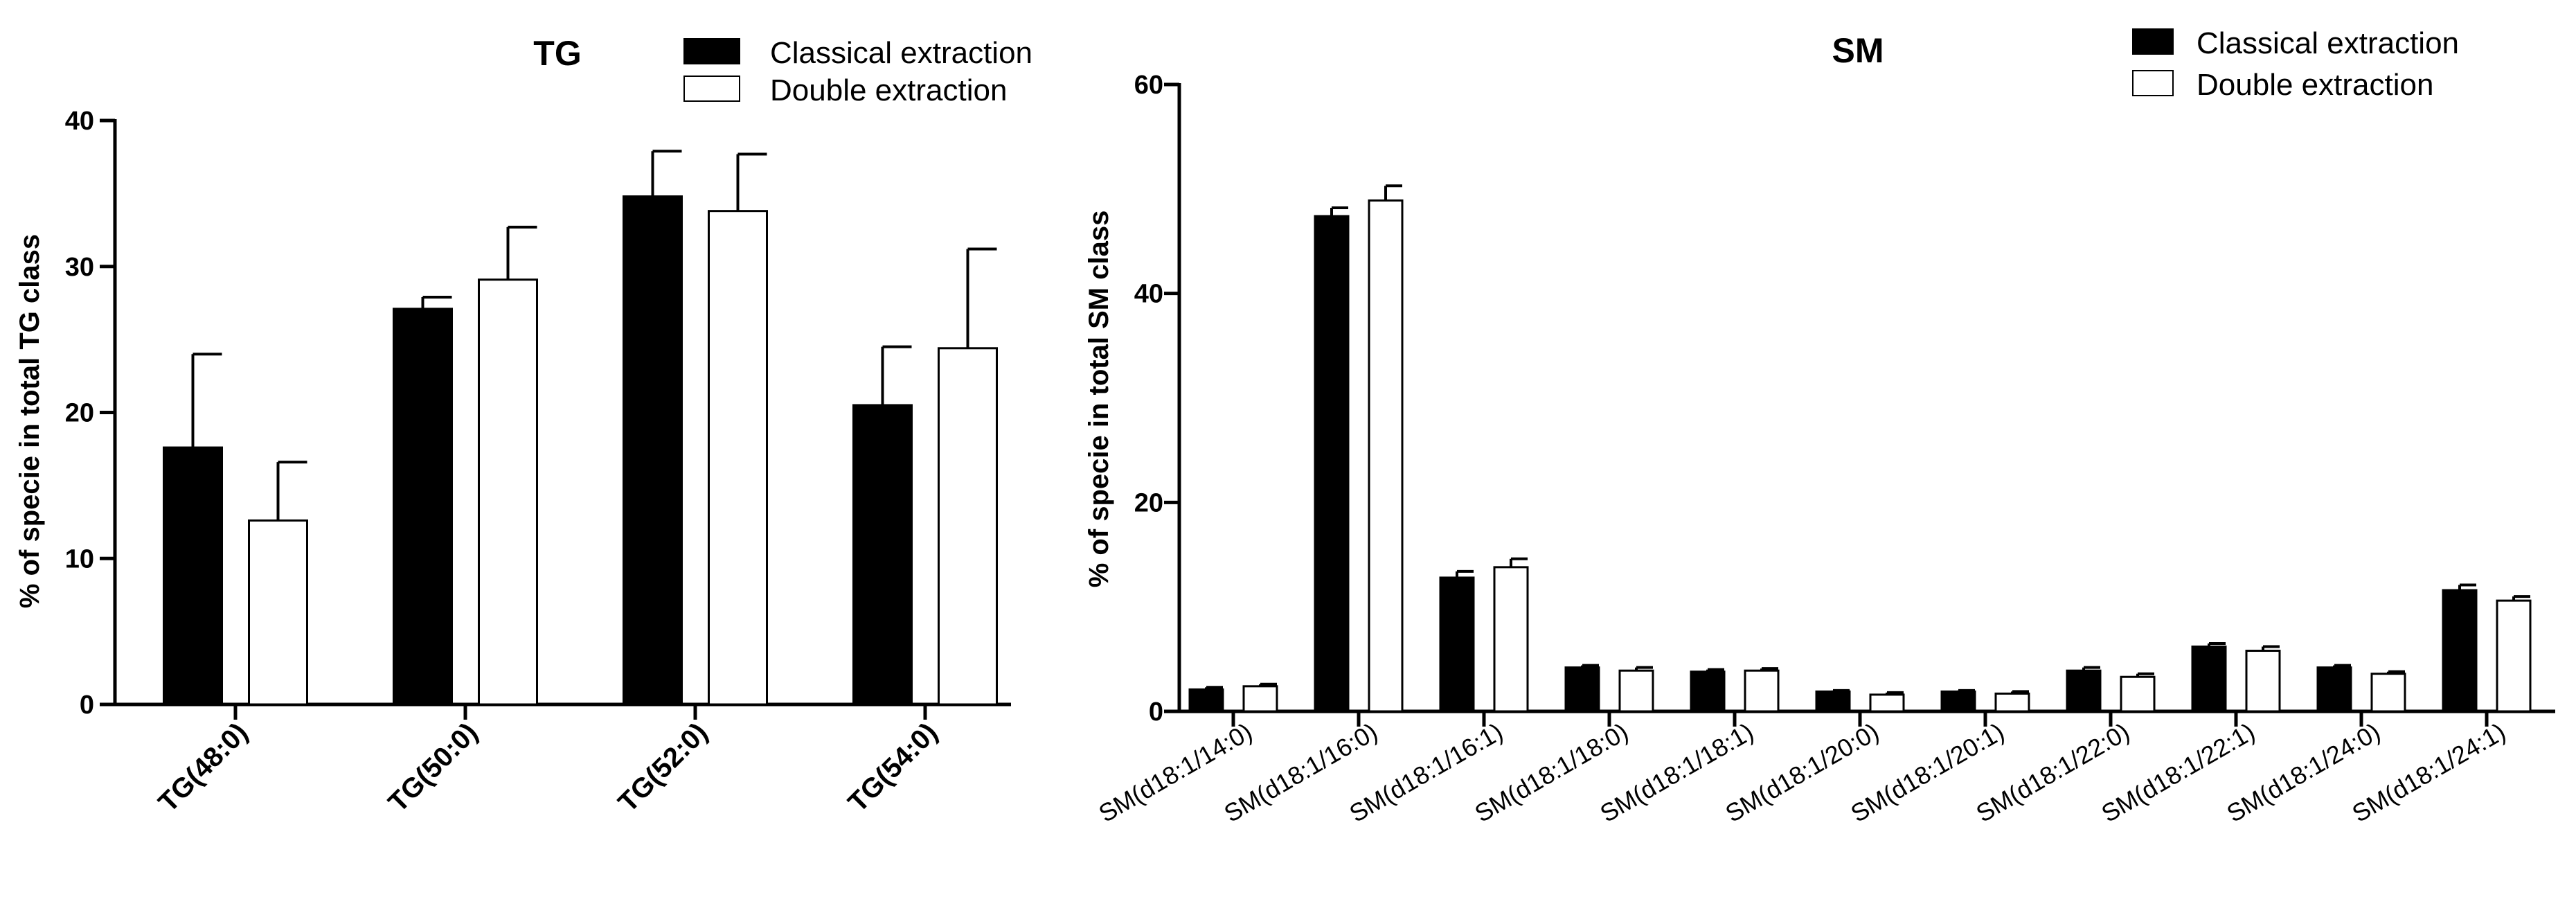 Image resolution: width=2576 pixels, height=897 pixels. What do you see at coordinates (857, 71) in the screenshot?
I see `tg-legend: Classical extraction Double extraction` at bounding box center [857, 71].